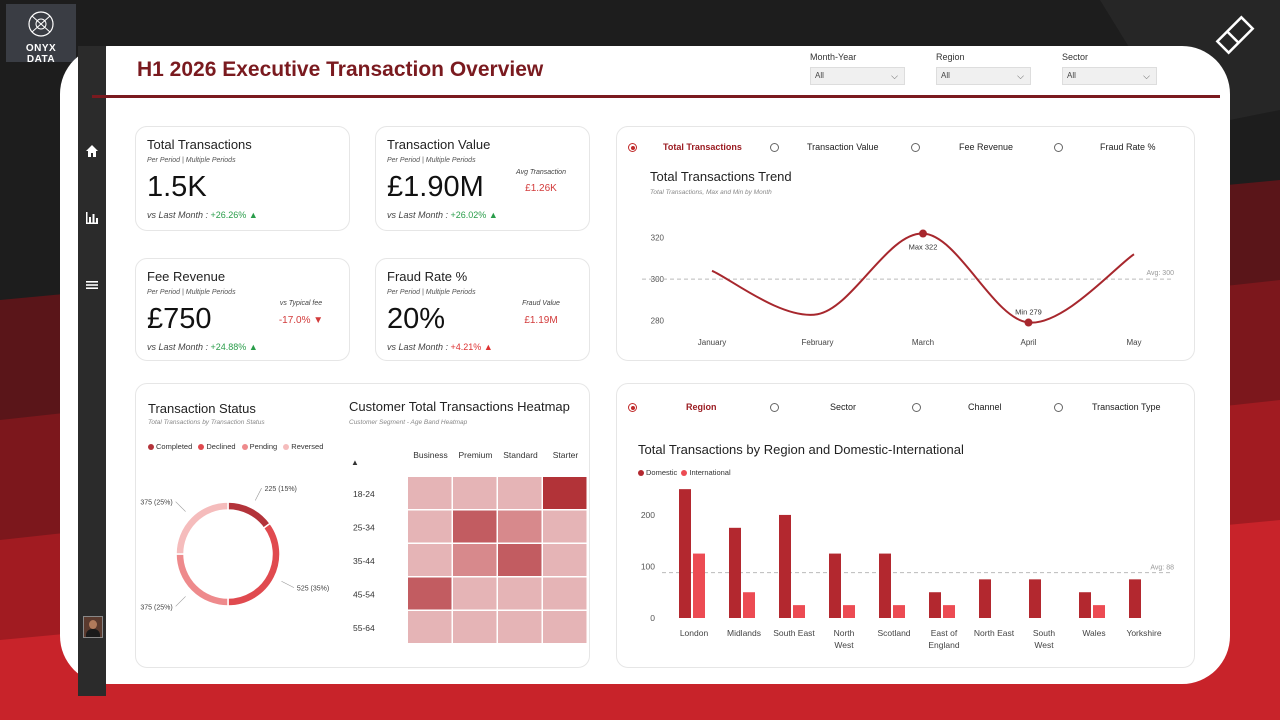 This screenshot has height=720, width=1280. What do you see at coordinates (721, 176) in the screenshot?
I see `trend-chart-title: Total Transactions Trend` at bounding box center [721, 176].